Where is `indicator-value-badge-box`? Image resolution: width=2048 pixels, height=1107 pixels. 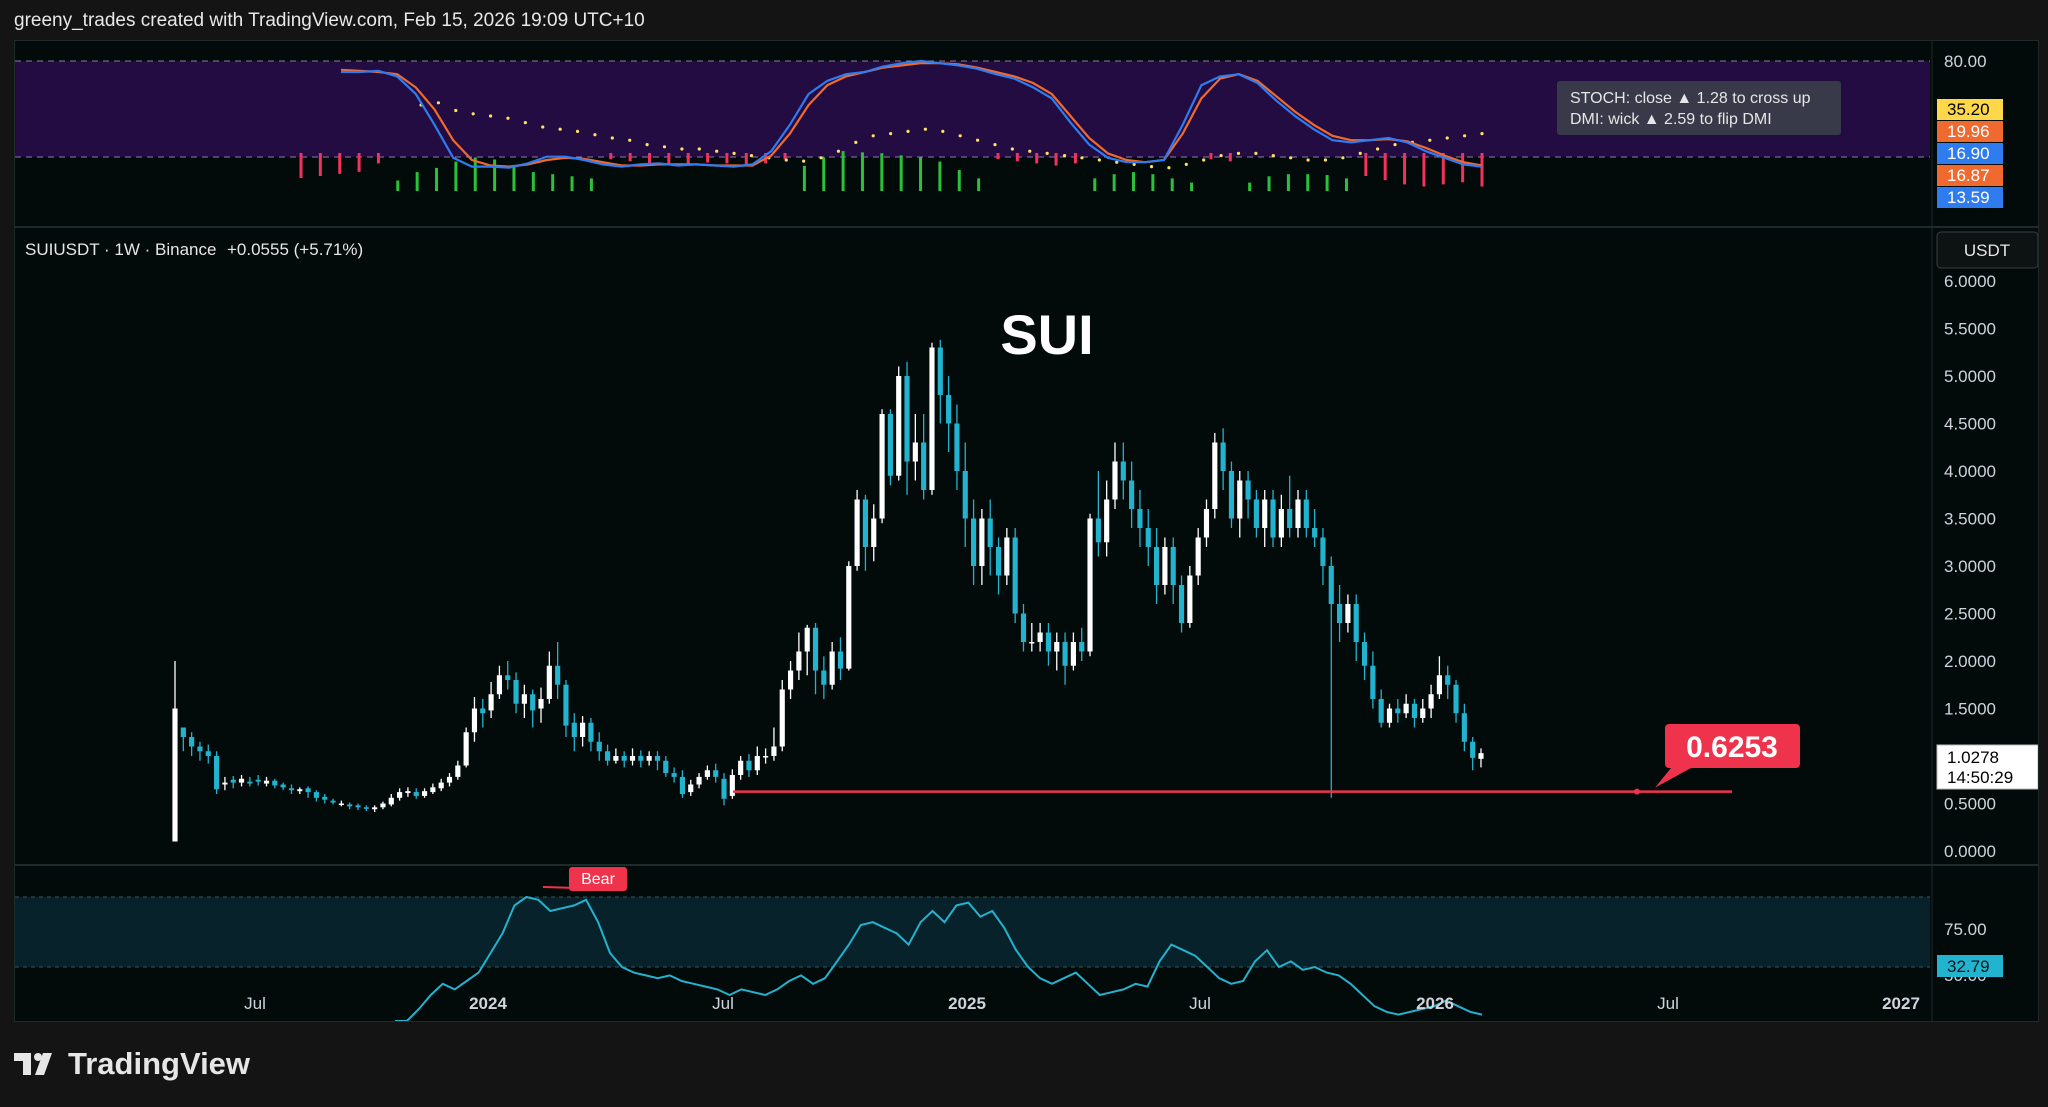 indicator-value-badge-box is located at coordinates (1970, 131).